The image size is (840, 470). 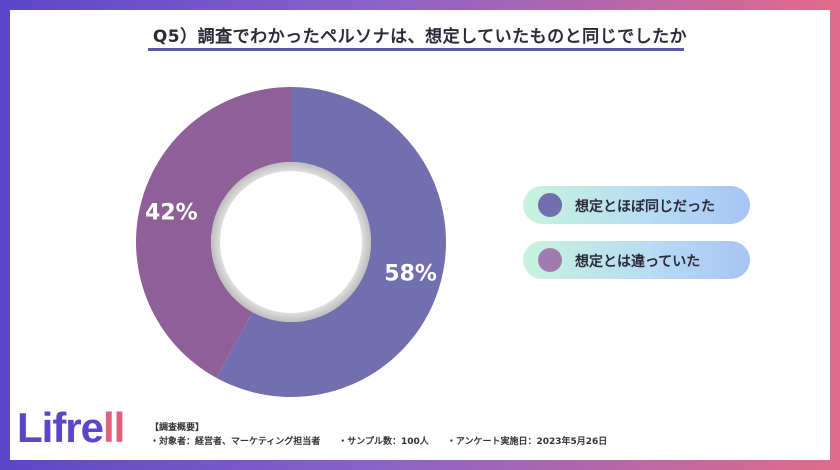 I want to click on lifrell-logo: Lifrell, so click(x=71, y=428).